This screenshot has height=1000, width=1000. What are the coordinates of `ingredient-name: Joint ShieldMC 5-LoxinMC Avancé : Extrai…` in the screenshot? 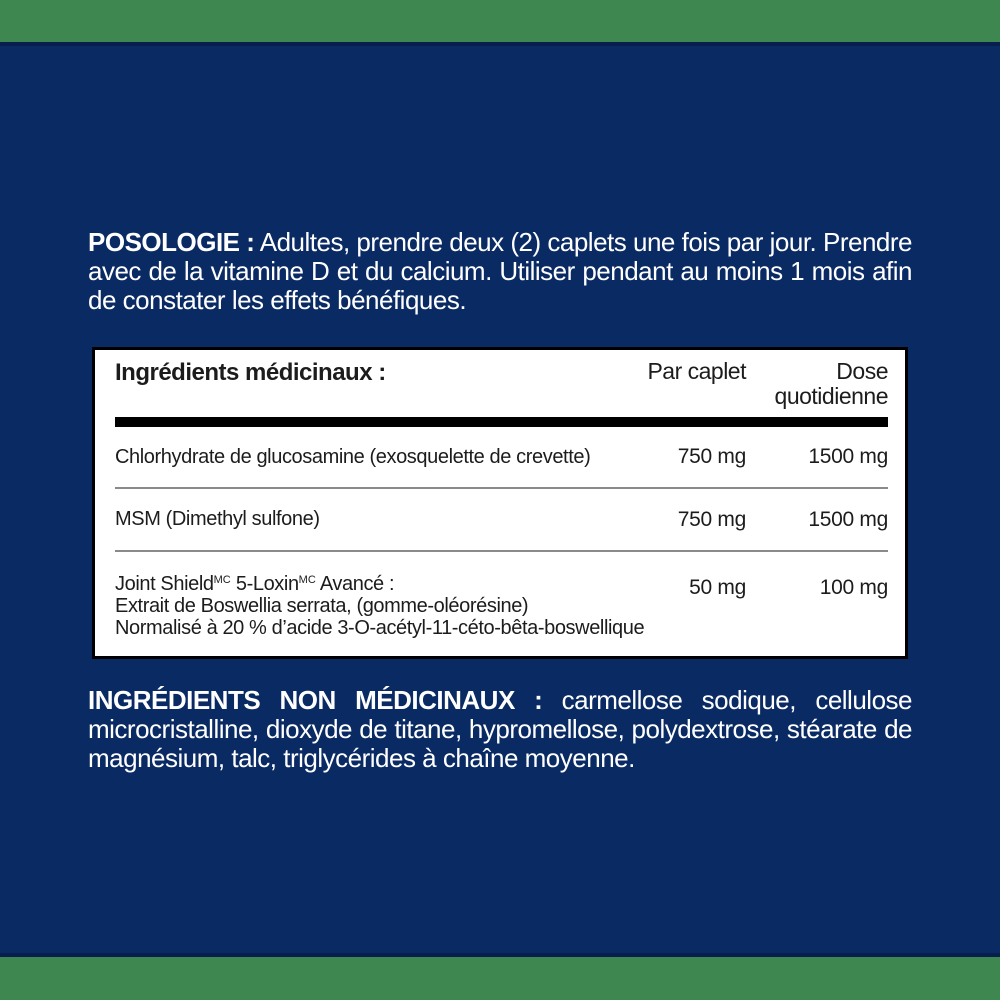 It's located at (380, 604).